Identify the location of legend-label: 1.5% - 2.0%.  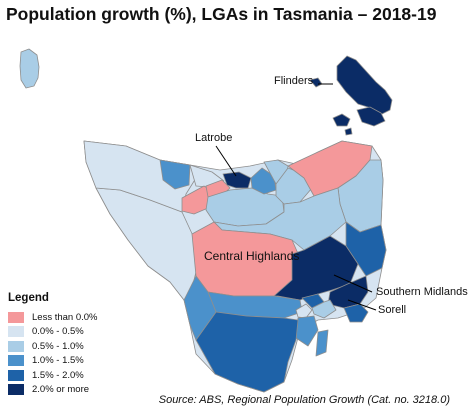
(58, 375).